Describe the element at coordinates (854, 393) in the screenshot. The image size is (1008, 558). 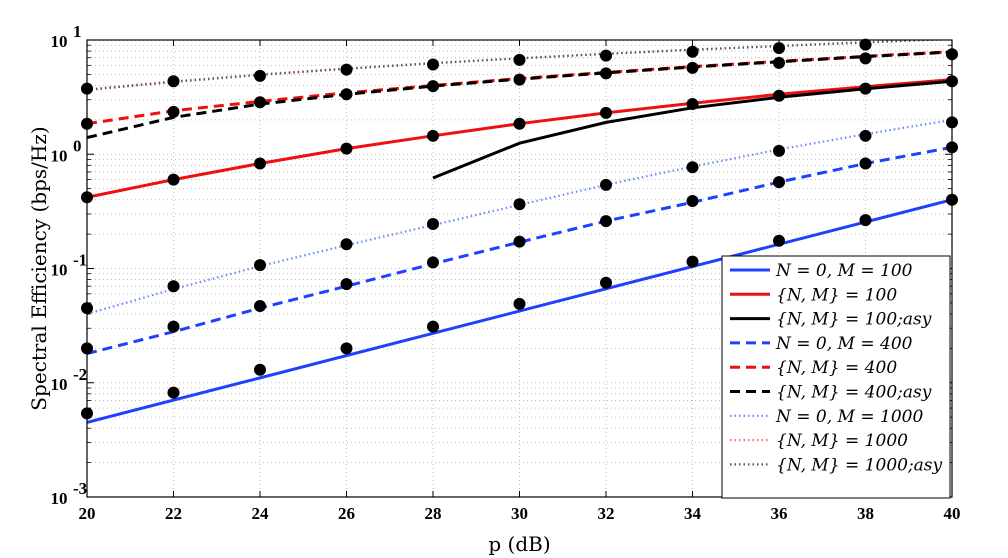
I see `legend-label-6: {N, M} = 400;asy` at that location.